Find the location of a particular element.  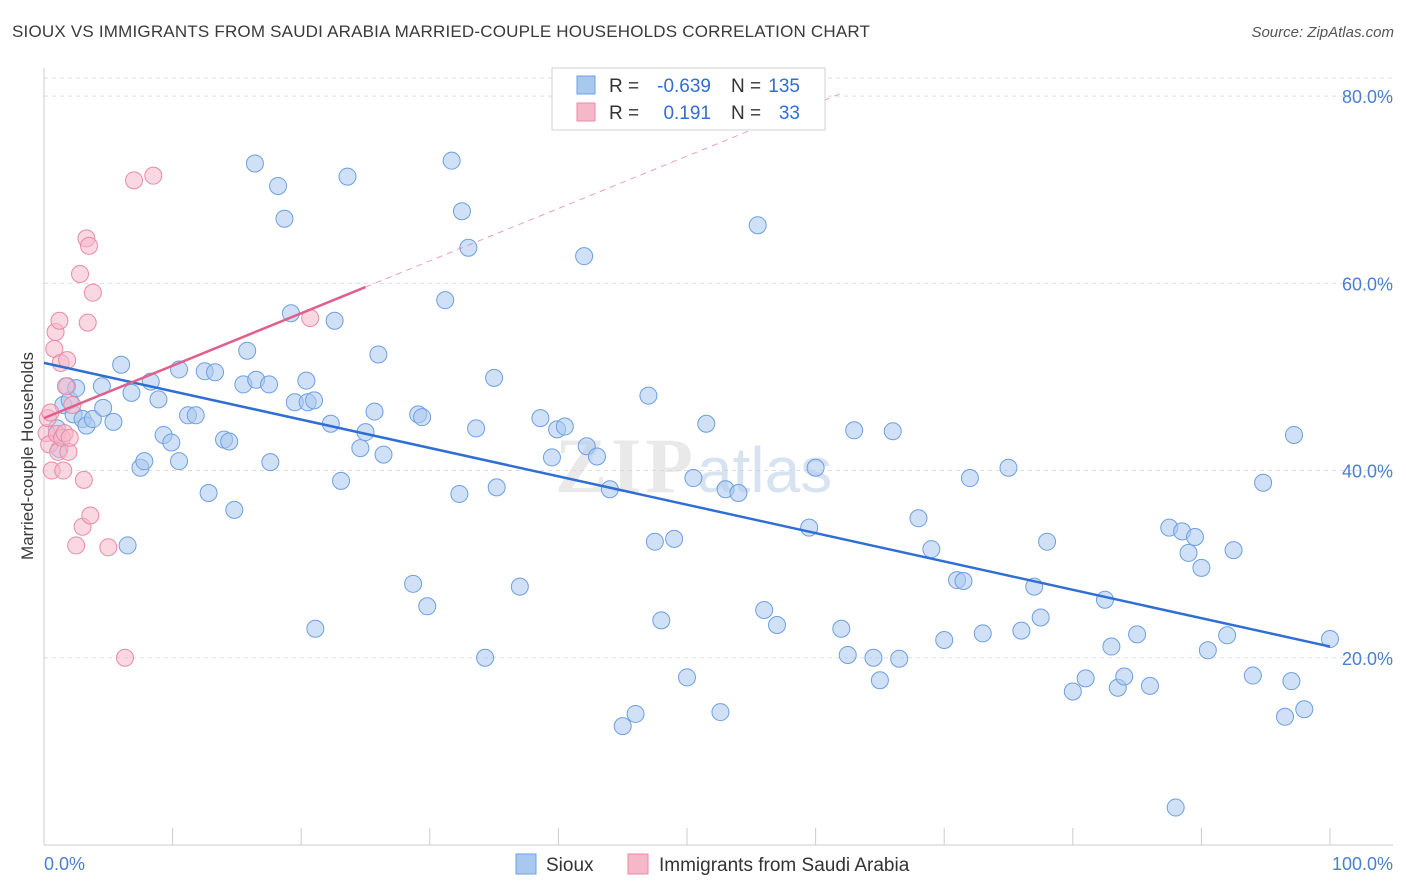

series-saudi is located at coordinates (178, 416).